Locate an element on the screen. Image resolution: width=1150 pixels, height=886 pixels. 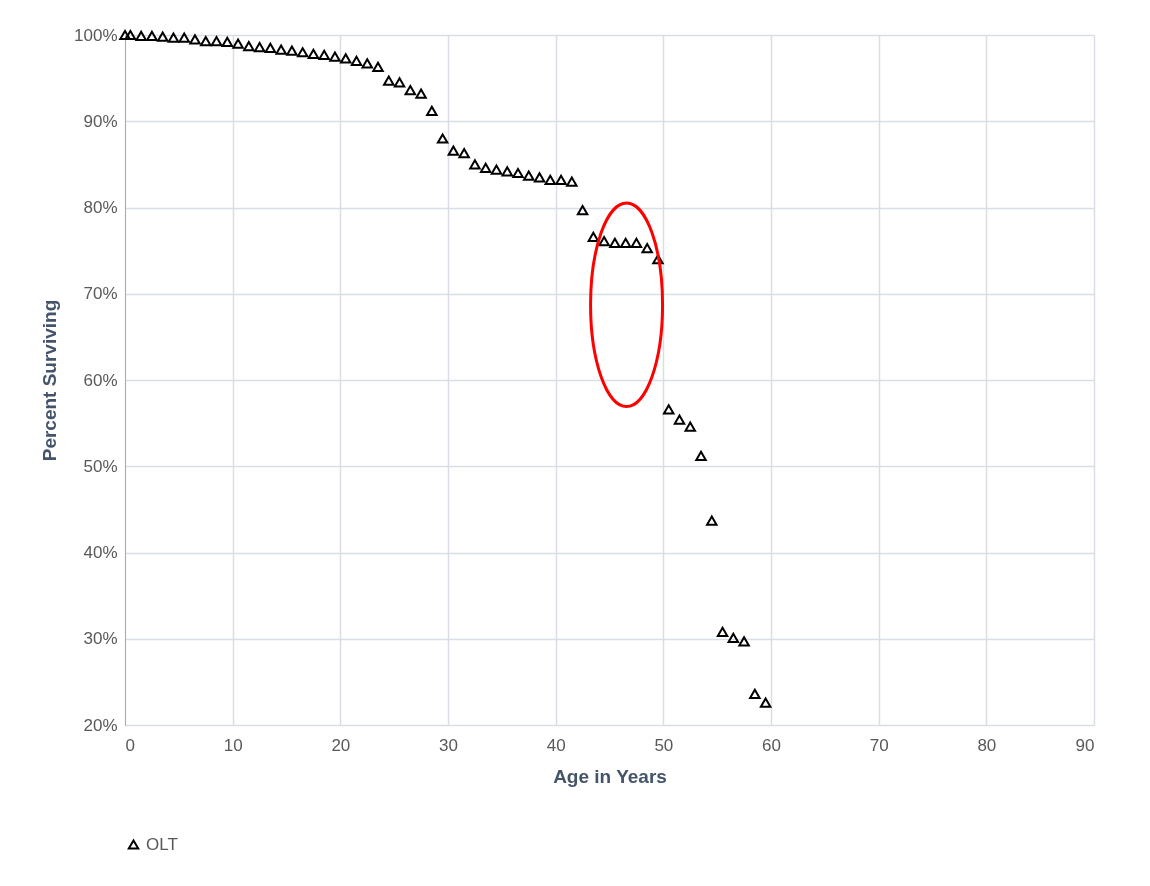
x-tick-label: 30 is located at coordinates (448, 745).